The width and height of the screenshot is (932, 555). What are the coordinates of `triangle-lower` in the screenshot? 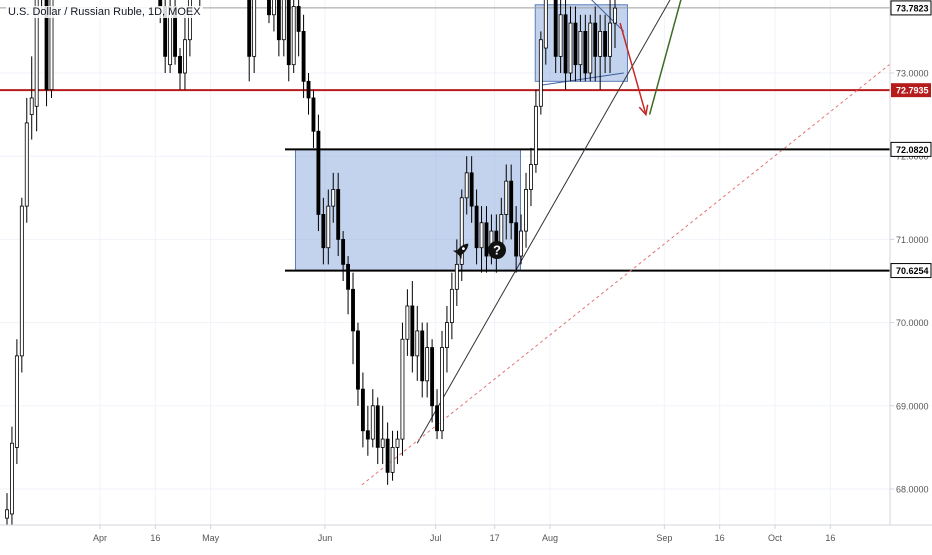 It's located at (581, 79).